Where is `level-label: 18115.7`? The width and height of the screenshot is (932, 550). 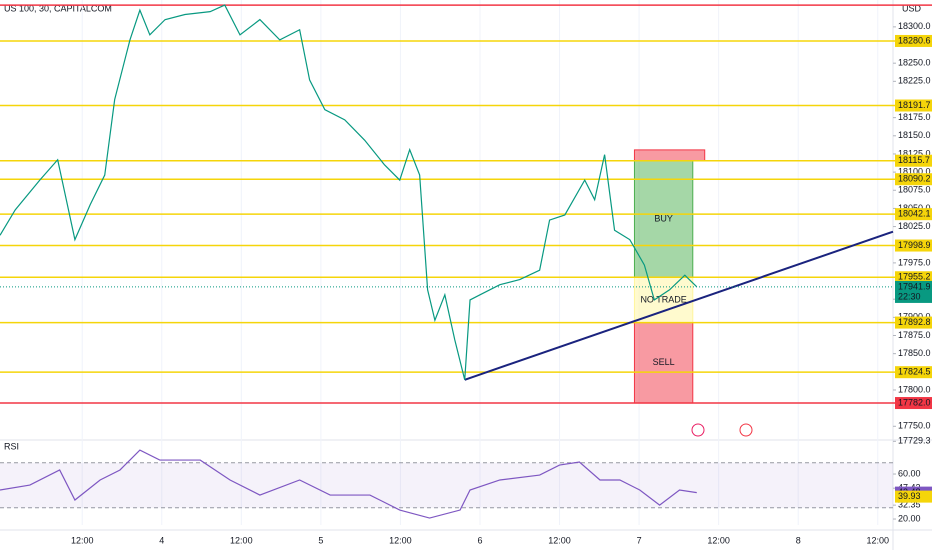
level-label: 18115.7 is located at coordinates (914, 160).